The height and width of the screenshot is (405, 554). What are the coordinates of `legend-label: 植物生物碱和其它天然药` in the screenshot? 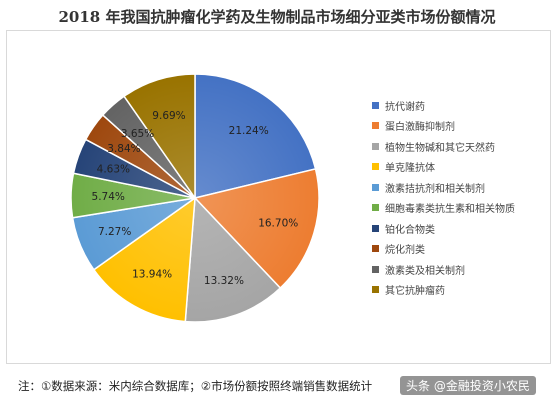 It's located at (440, 148).